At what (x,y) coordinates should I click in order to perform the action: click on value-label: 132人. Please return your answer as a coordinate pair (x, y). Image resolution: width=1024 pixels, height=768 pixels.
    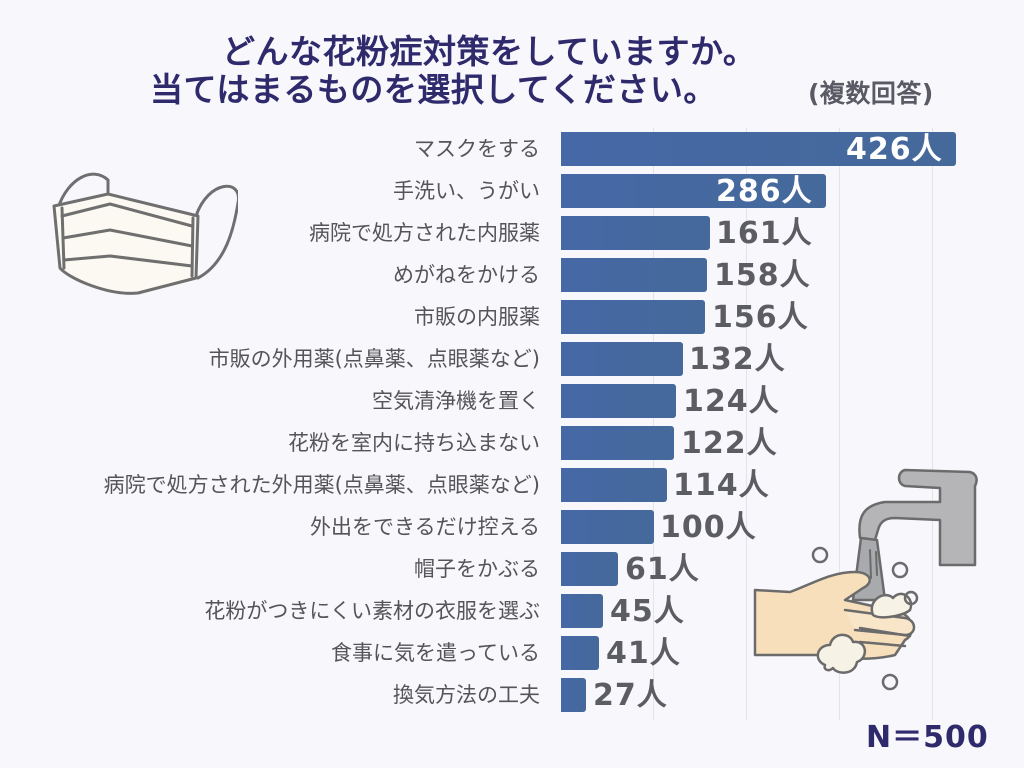
    Looking at the image, I should click on (737, 359).